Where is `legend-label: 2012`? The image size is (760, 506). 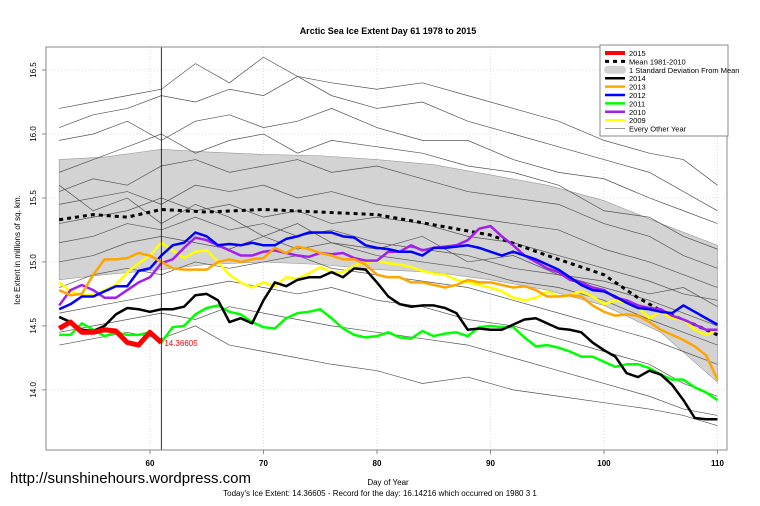 legend-label: 2012 is located at coordinates (637, 95).